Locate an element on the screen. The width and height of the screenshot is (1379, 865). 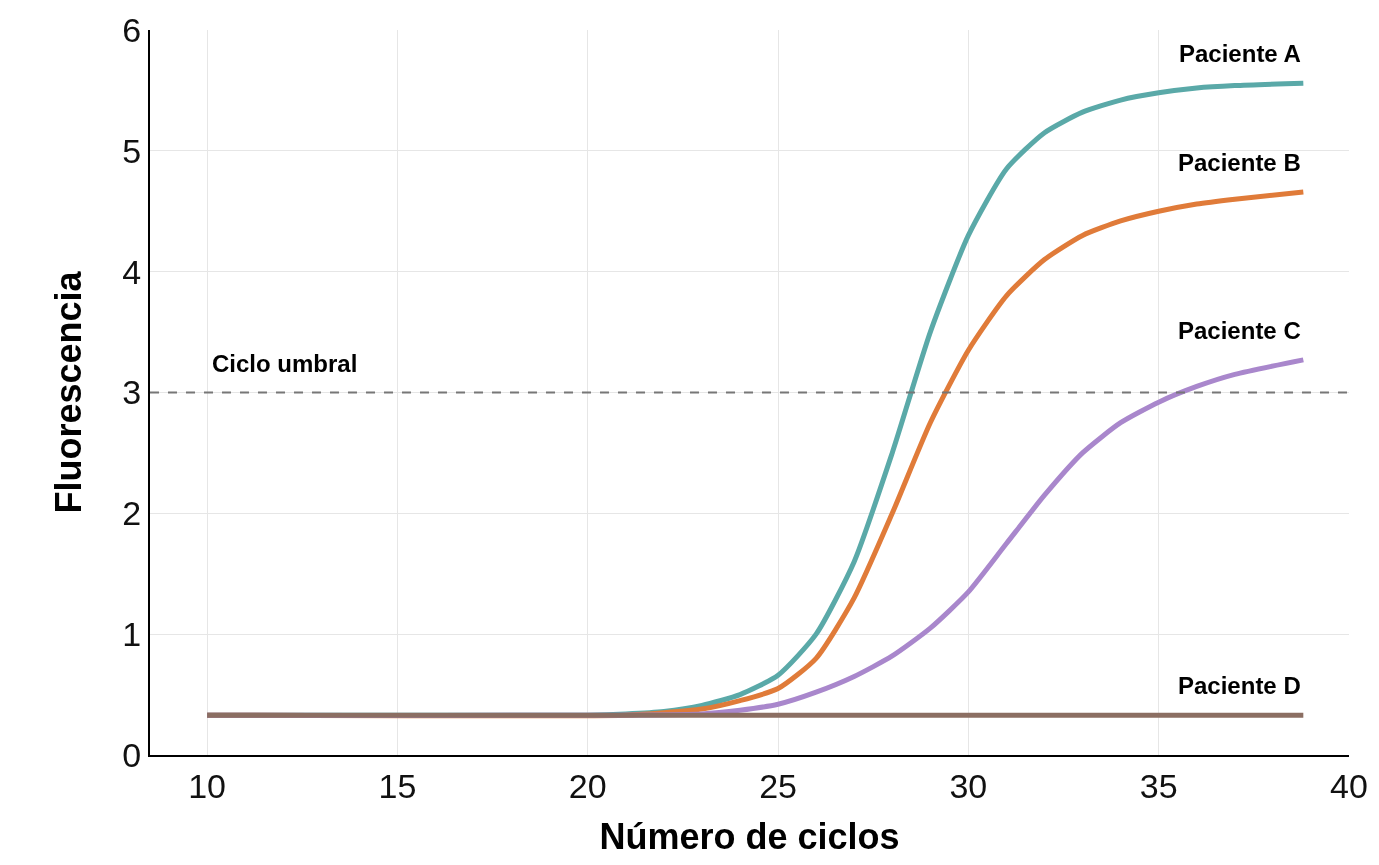
x-tick-label: 35 is located at coordinates (1158, 785).